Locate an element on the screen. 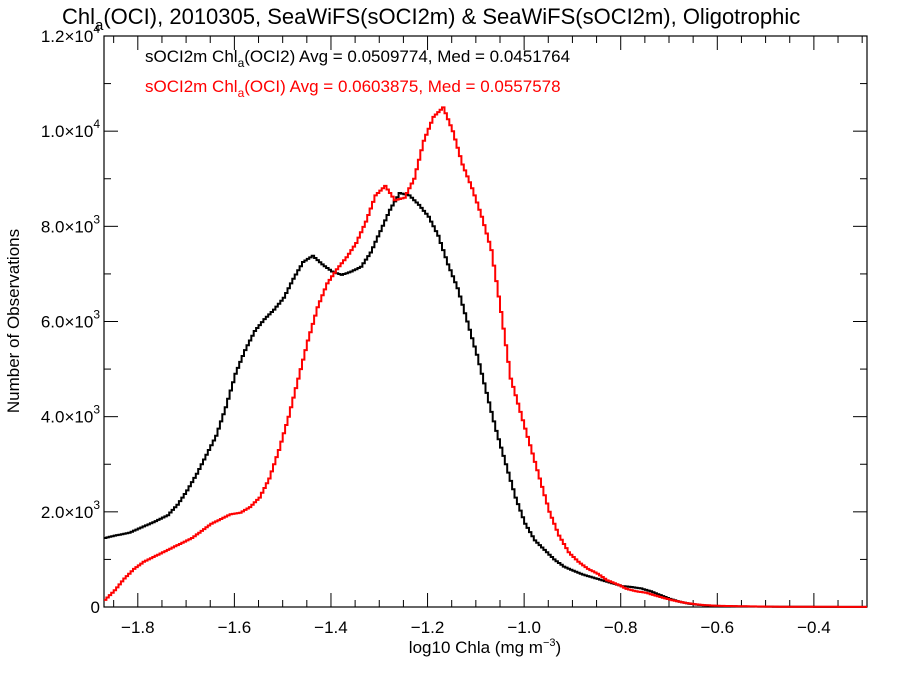 Image resolution: width=900 pixels, height=675 pixels. y-tick-label: 1.0×10⁴ is located at coordinates (70, 129).